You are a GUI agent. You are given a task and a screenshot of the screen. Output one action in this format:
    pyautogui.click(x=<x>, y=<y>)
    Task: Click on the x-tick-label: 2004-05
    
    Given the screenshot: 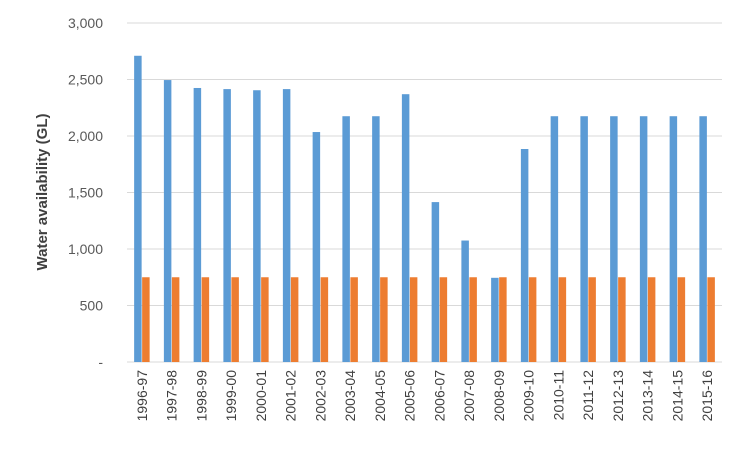 What is the action you would take?
    pyautogui.click(x=380, y=396)
    